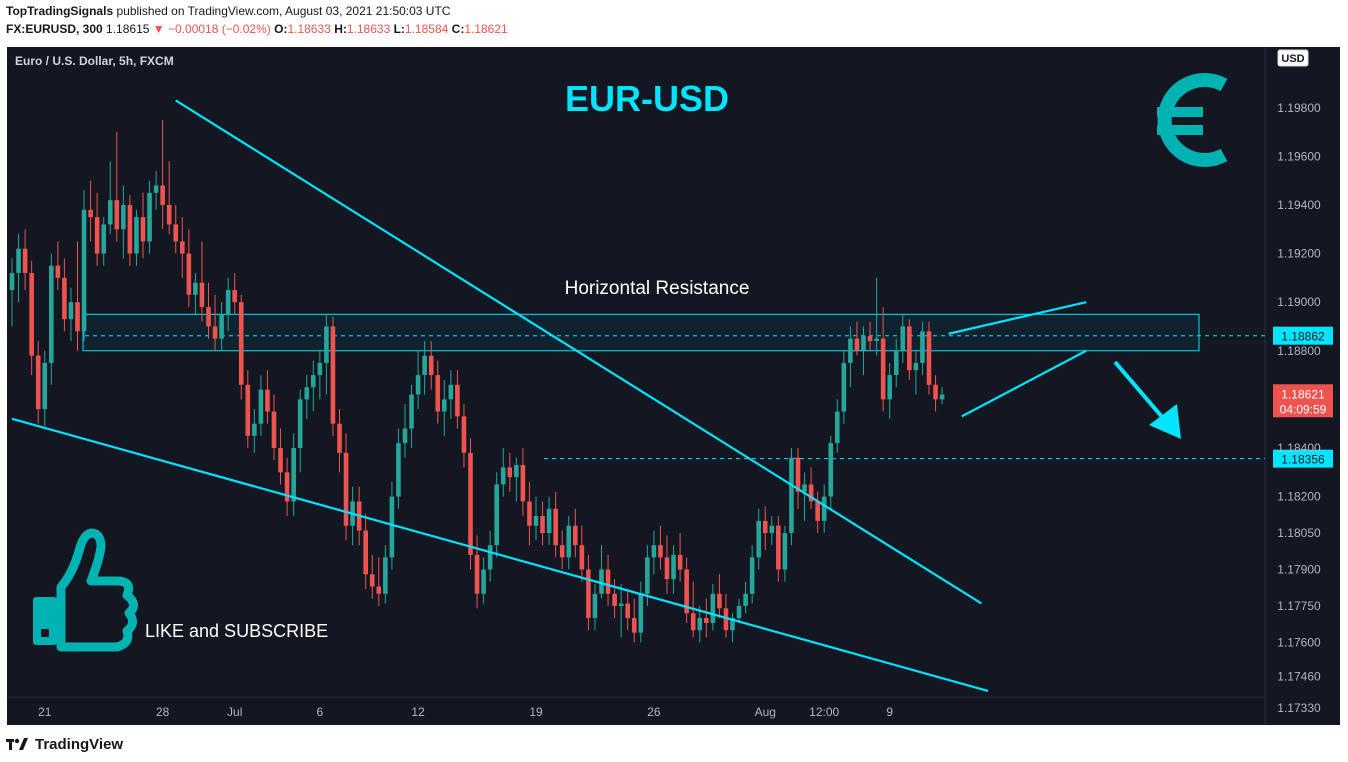  Describe the element at coordinates (17, 744) in the screenshot. I see `tradingview-logo-icon` at that location.